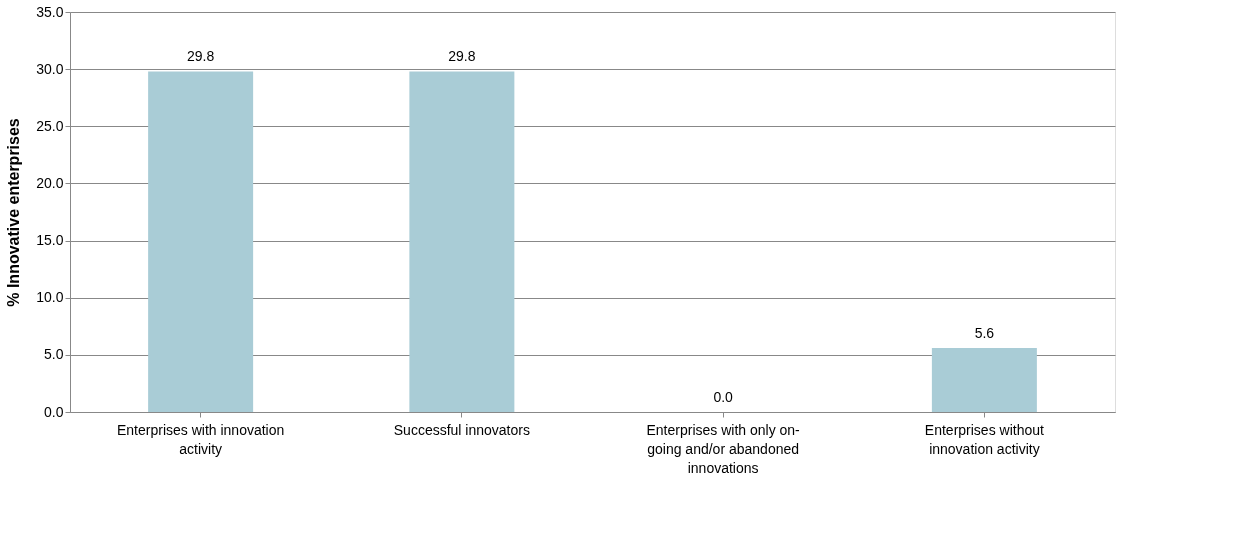 Image resolution: width=1249 pixels, height=544 pixels. I want to click on y-tick-label: 5.0, so click(54, 354).